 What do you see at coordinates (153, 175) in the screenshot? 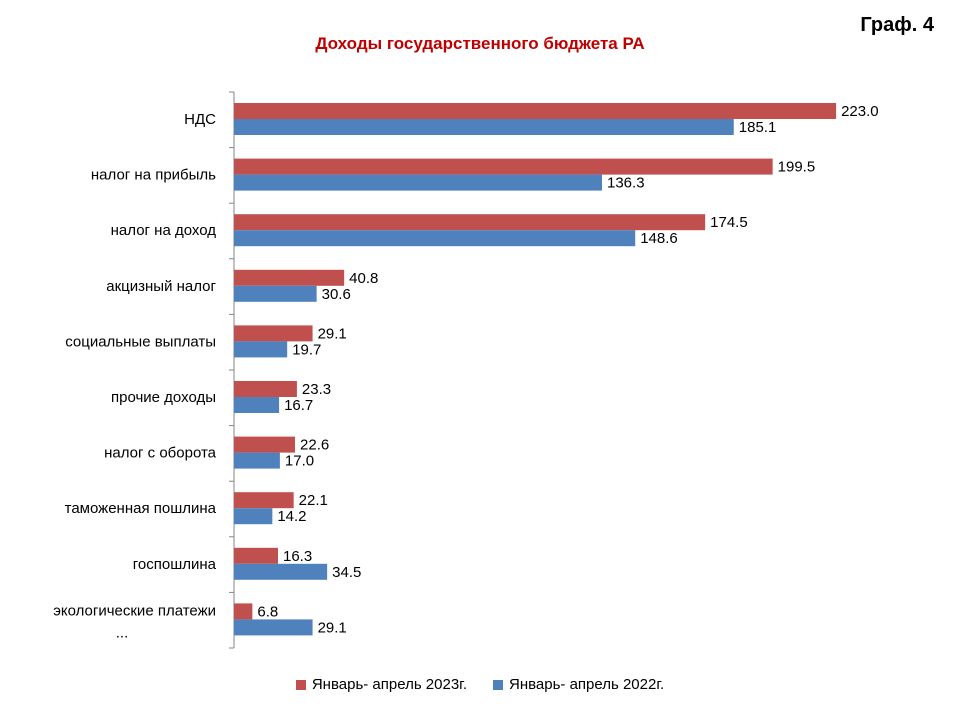
I see `category-label: налог на прибыль` at bounding box center [153, 175].